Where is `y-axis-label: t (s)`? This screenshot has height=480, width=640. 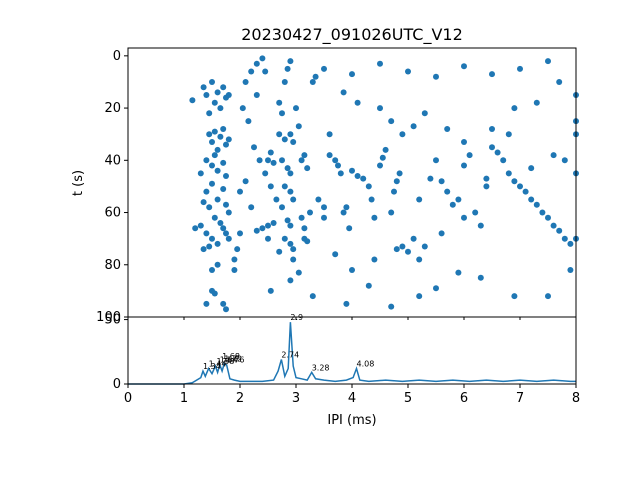
y-axis-label: t (s) is located at coordinates (78, 183).